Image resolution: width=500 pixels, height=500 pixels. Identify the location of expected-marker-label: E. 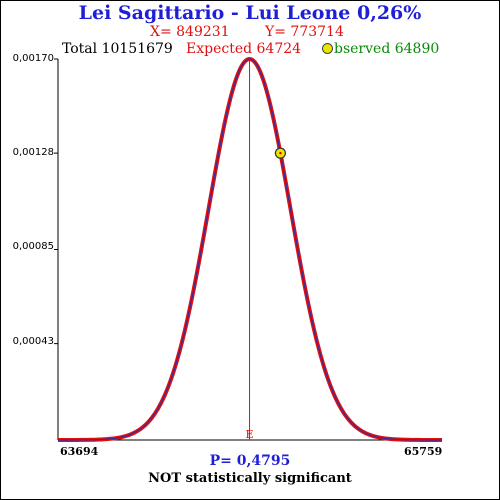
(250, 434).